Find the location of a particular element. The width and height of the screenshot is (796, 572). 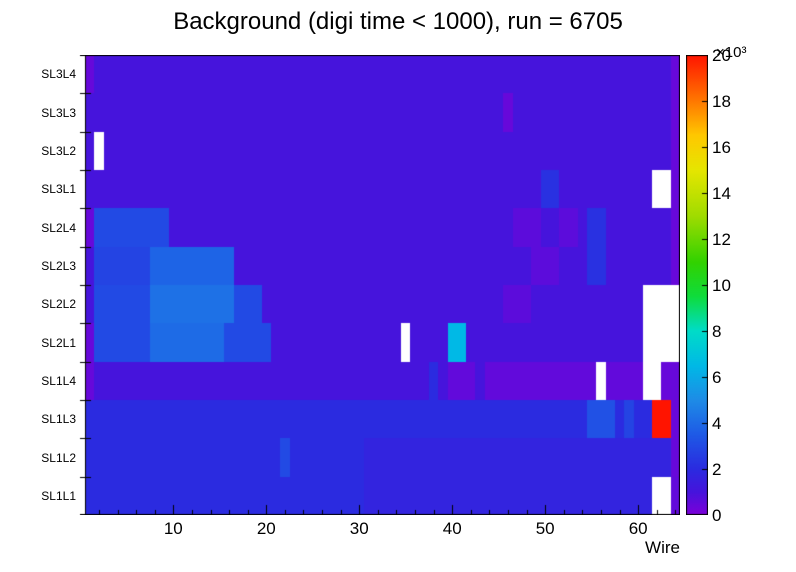

y-axis-label: SL3L4 is located at coordinates (58, 74).